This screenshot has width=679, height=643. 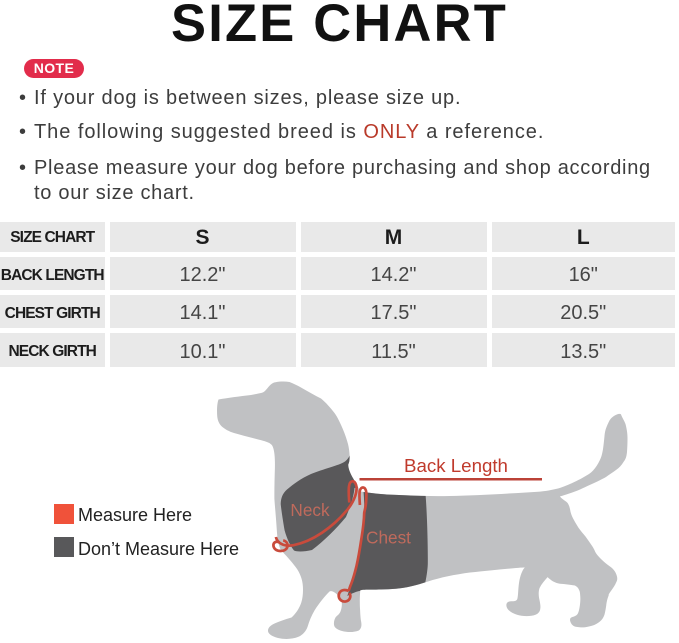 What do you see at coordinates (388, 538) in the screenshot?
I see `svg-text: Chest` at bounding box center [388, 538].